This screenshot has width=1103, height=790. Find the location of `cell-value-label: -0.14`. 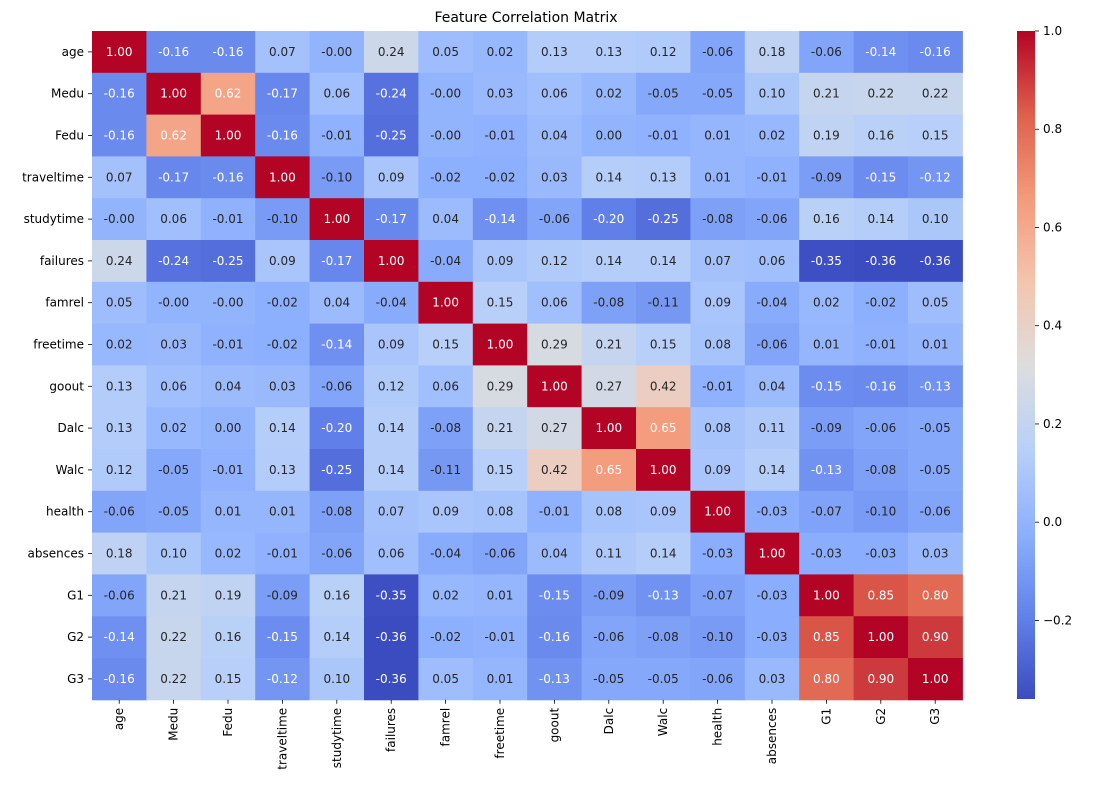

cell-value-label: -0.14 is located at coordinates (336, 345).